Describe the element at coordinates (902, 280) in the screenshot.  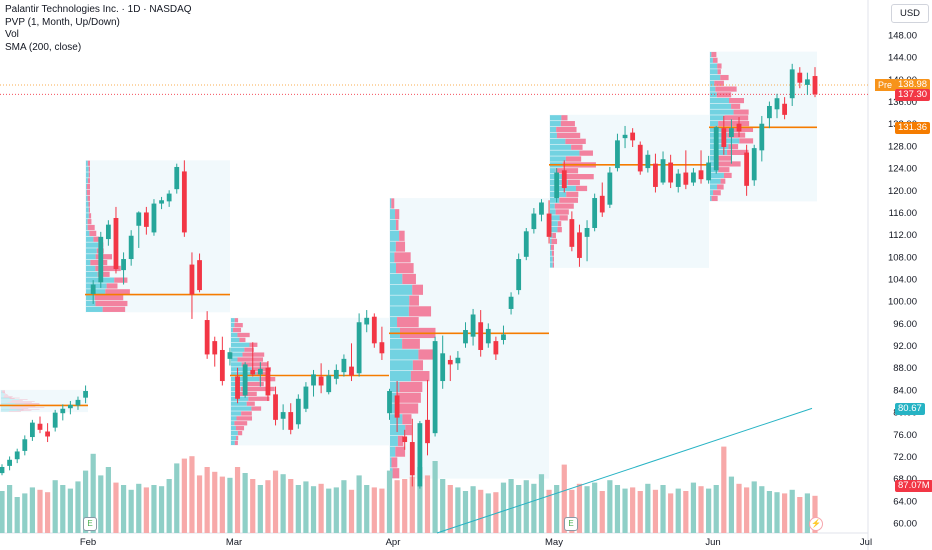
I see `y-tick-label: 104.00` at that location.